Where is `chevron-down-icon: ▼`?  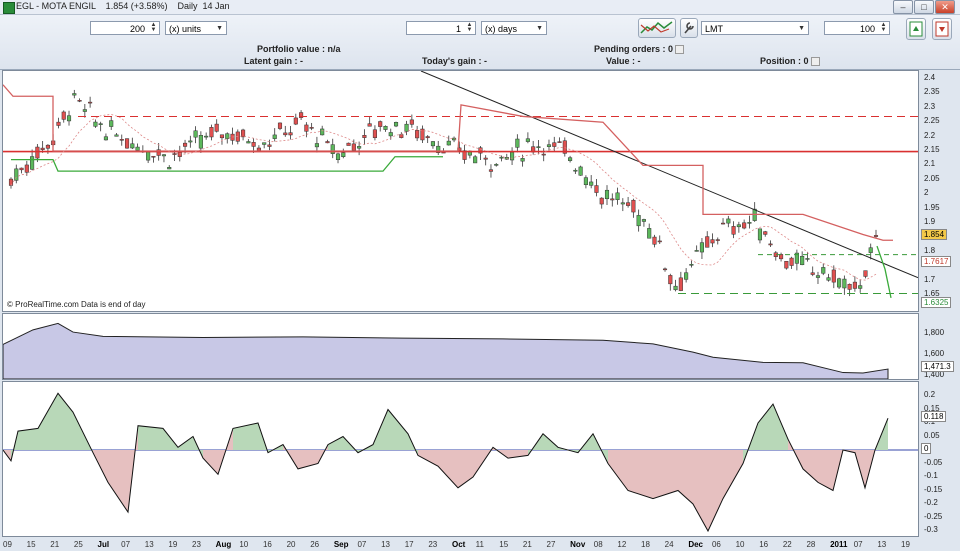
chevron-down-icon: ▼ is located at coordinates (539, 28).